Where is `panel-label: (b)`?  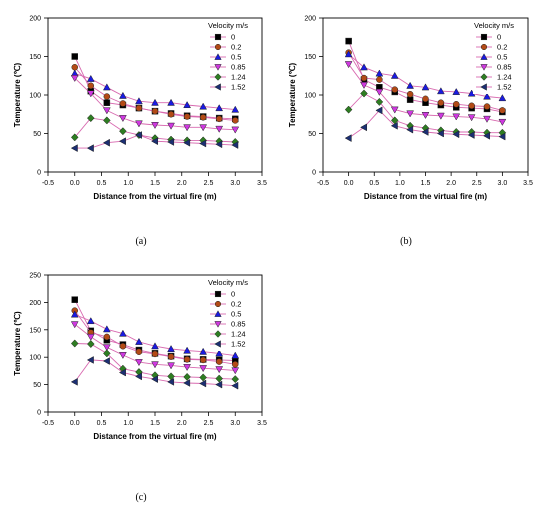 panel-label: (b) is located at coordinates (406, 241).